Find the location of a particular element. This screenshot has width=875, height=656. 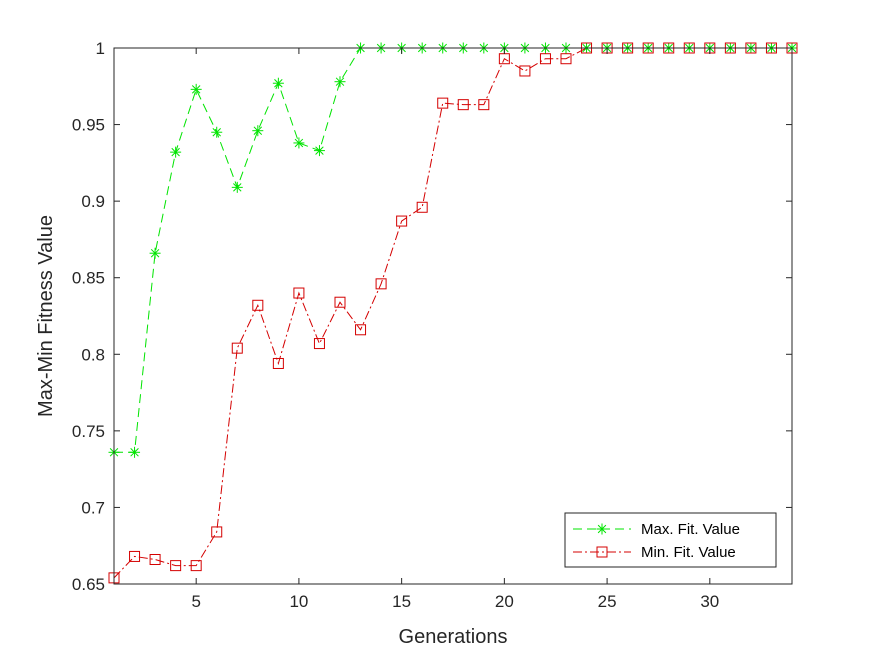

legend-asterisk is located at coordinates (602, 529).